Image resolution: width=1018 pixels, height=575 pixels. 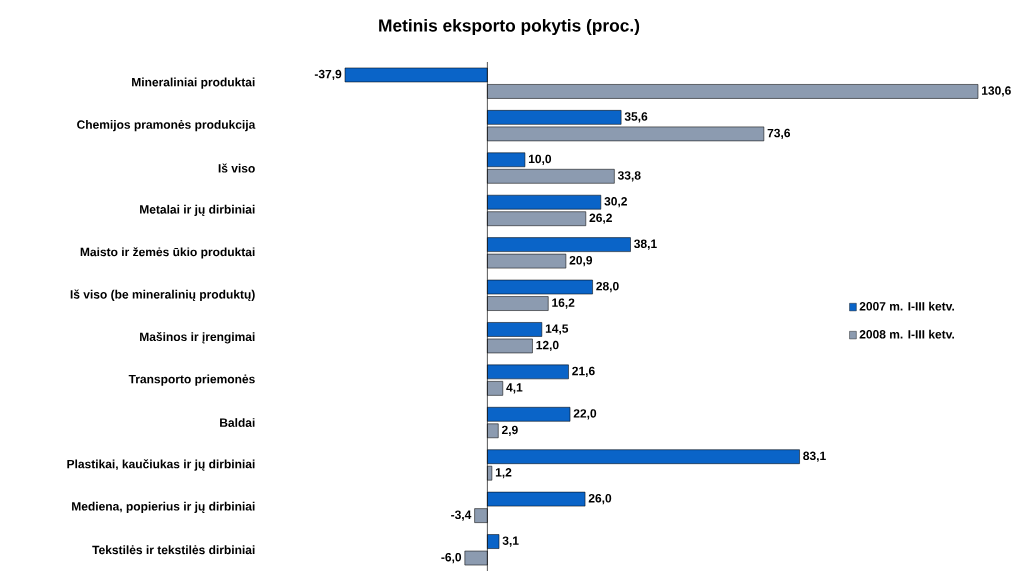 What do you see at coordinates (510, 541) in the screenshot?
I see `data-label: 3,1` at bounding box center [510, 541].